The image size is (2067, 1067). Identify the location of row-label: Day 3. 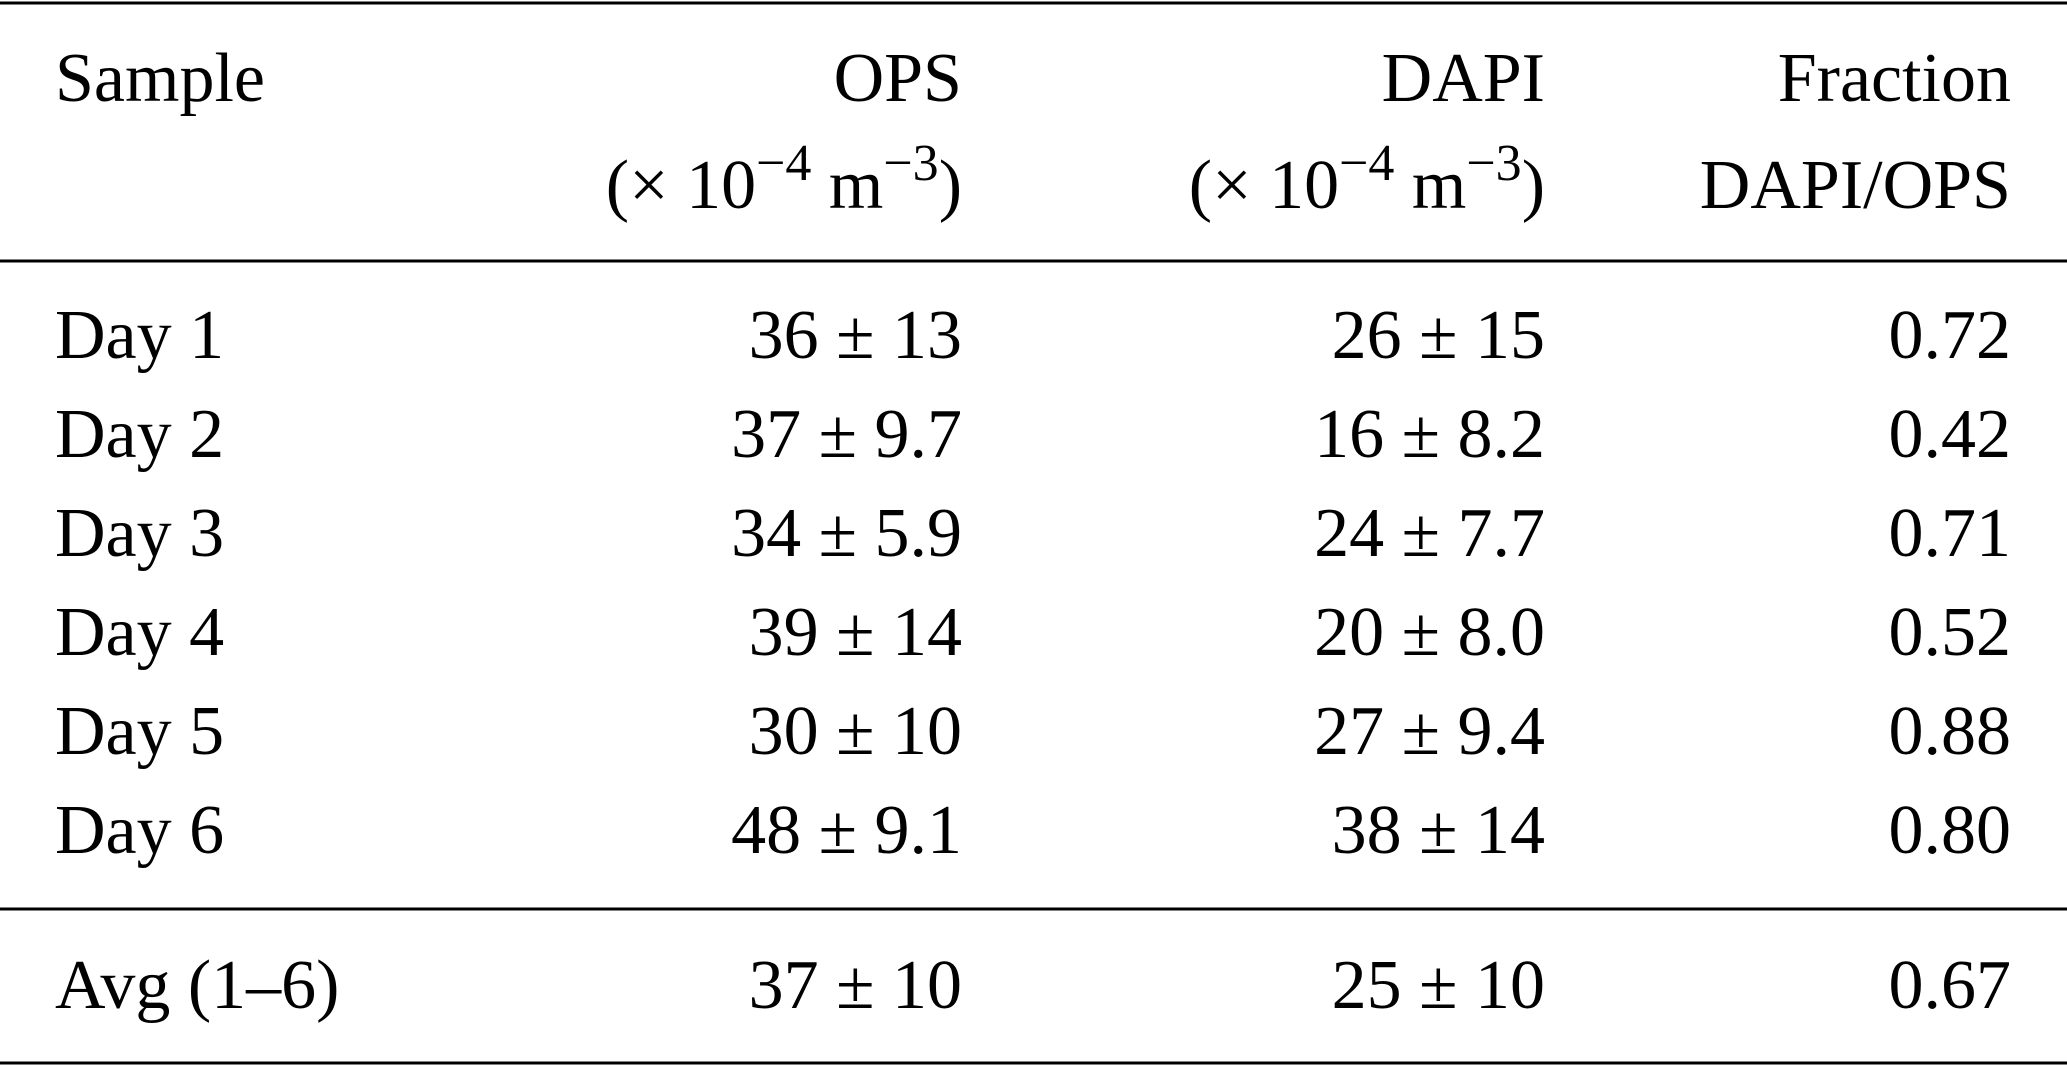
(139, 533).